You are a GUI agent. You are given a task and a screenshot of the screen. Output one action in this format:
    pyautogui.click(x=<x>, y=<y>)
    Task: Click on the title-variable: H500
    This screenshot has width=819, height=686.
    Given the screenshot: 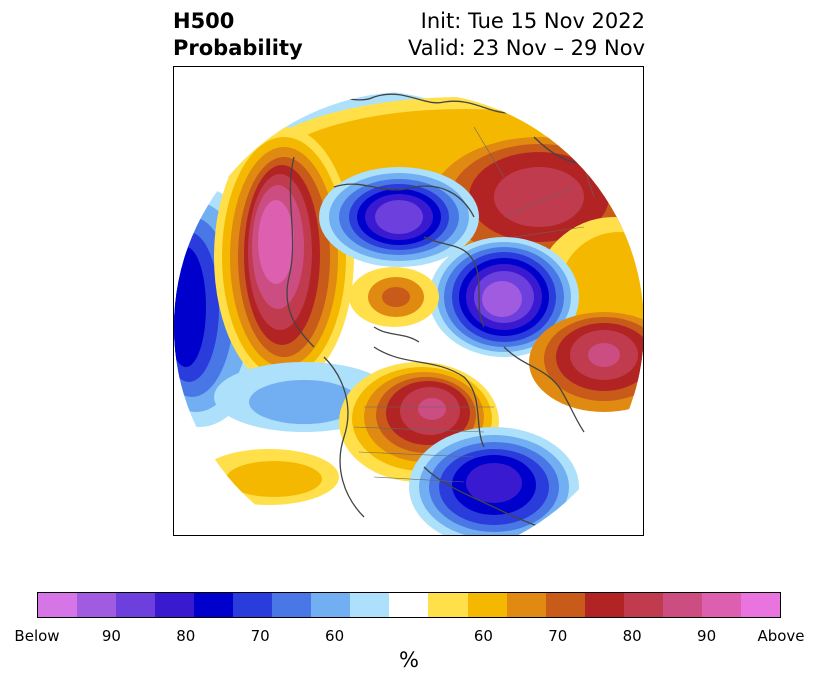 What is the action you would take?
    pyautogui.click(x=204, y=21)
    